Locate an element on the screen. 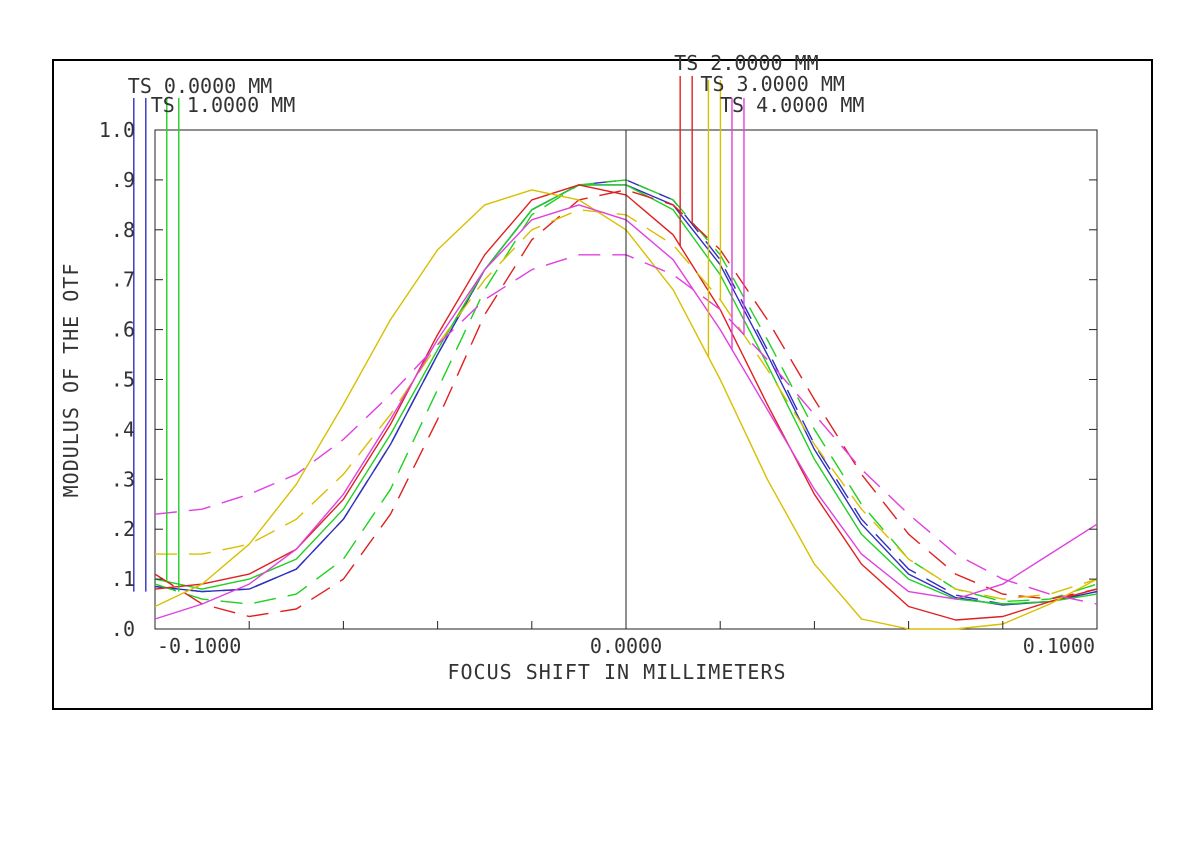 Image resolution: width=1200 pixels, height=848 pixels. y-tick-label: 1.0 is located at coordinates (117, 130).